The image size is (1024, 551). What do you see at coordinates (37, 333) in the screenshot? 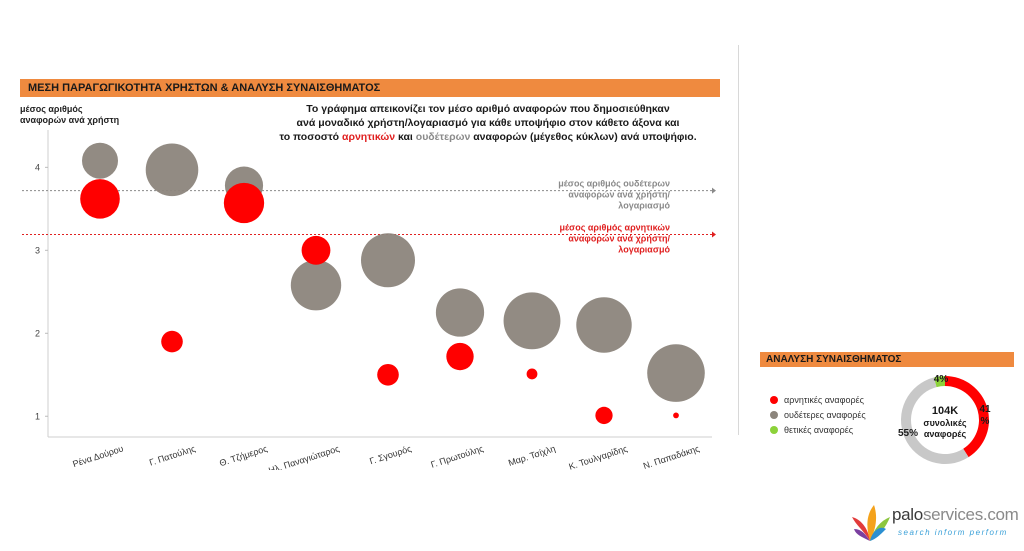
I see `y-tick-label: 2` at bounding box center [37, 333].